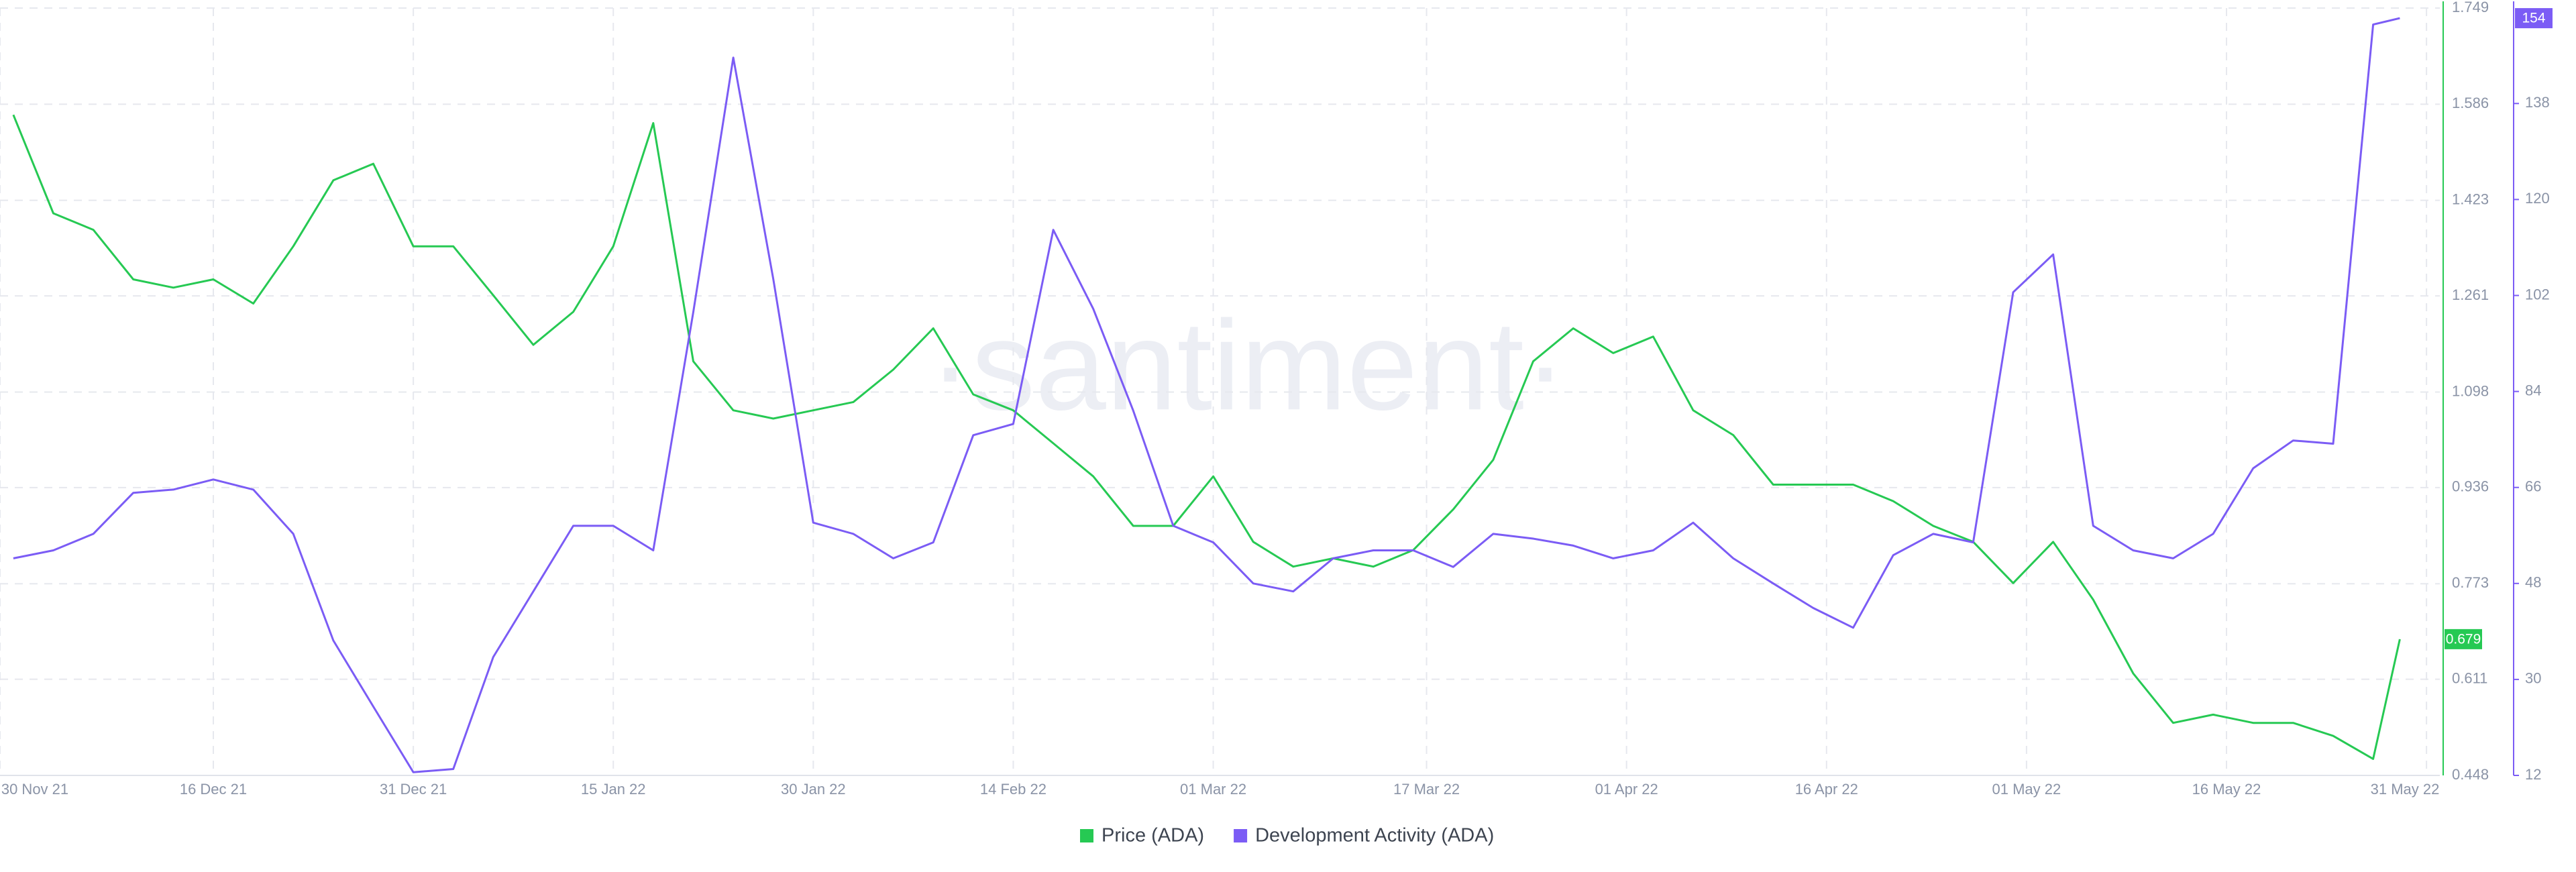 This screenshot has height=872, width=2576. What do you see at coordinates (813, 790) in the screenshot?
I see `x-tick-label: 30 Jan 22` at bounding box center [813, 790].